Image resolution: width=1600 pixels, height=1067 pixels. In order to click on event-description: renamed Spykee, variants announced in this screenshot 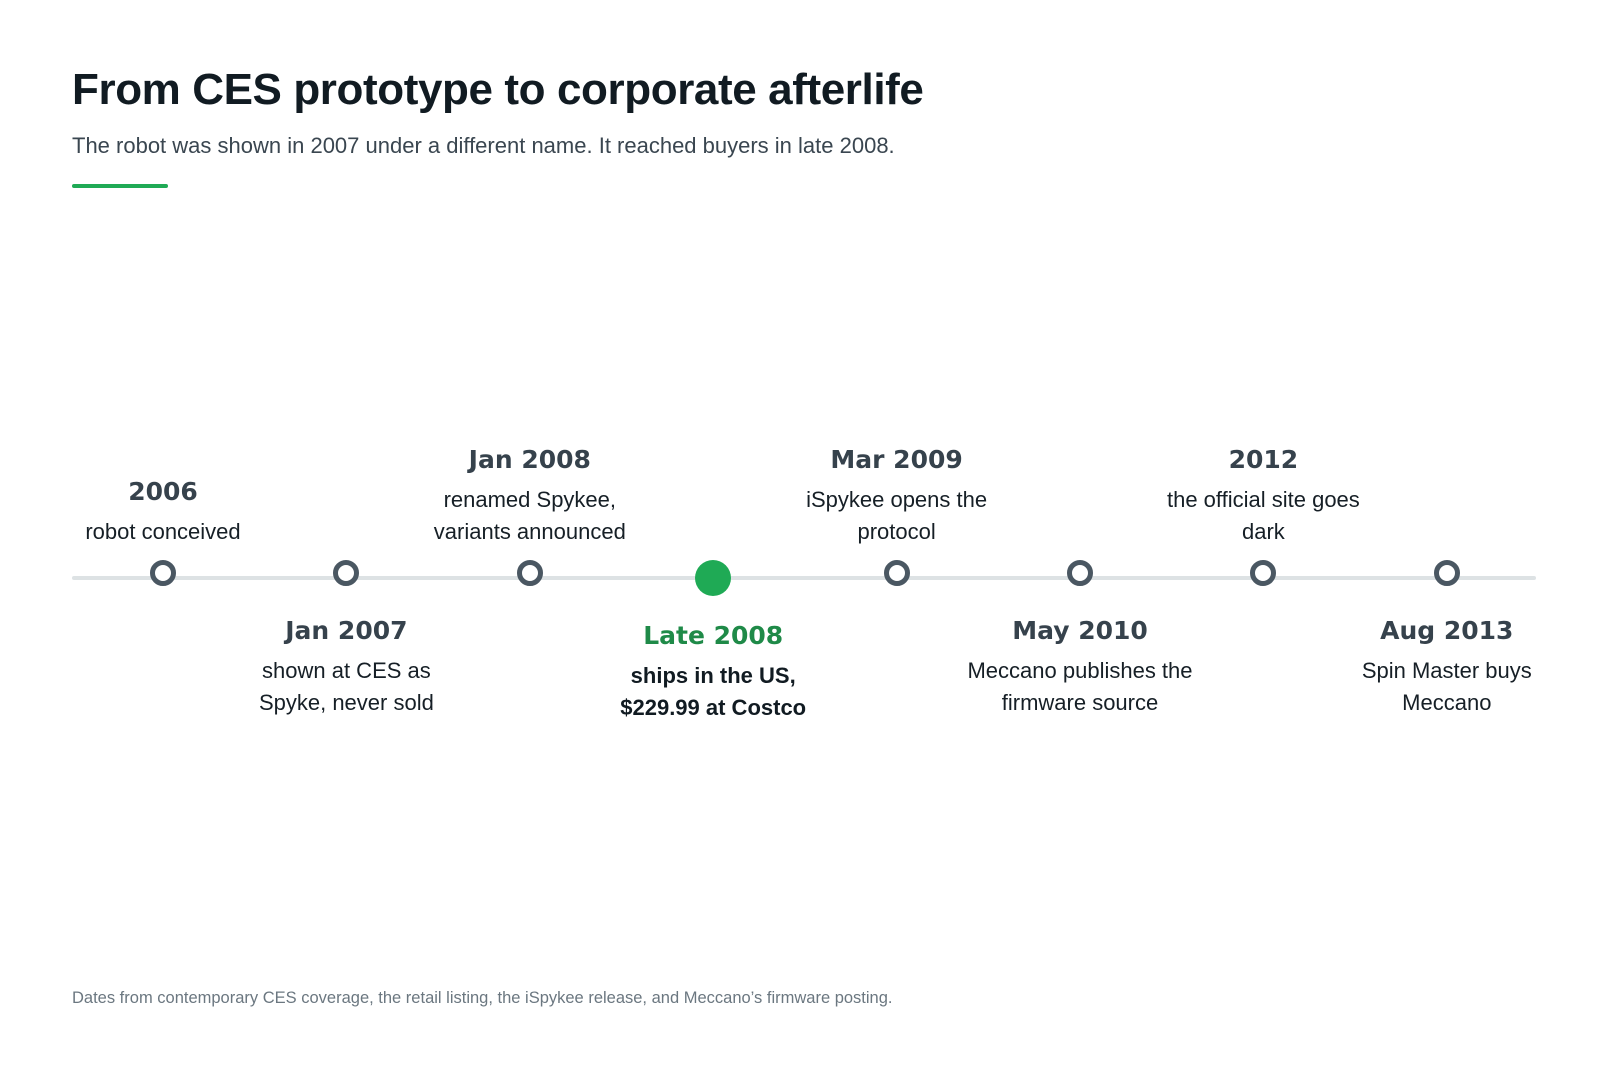, I will do `click(529, 515)`.